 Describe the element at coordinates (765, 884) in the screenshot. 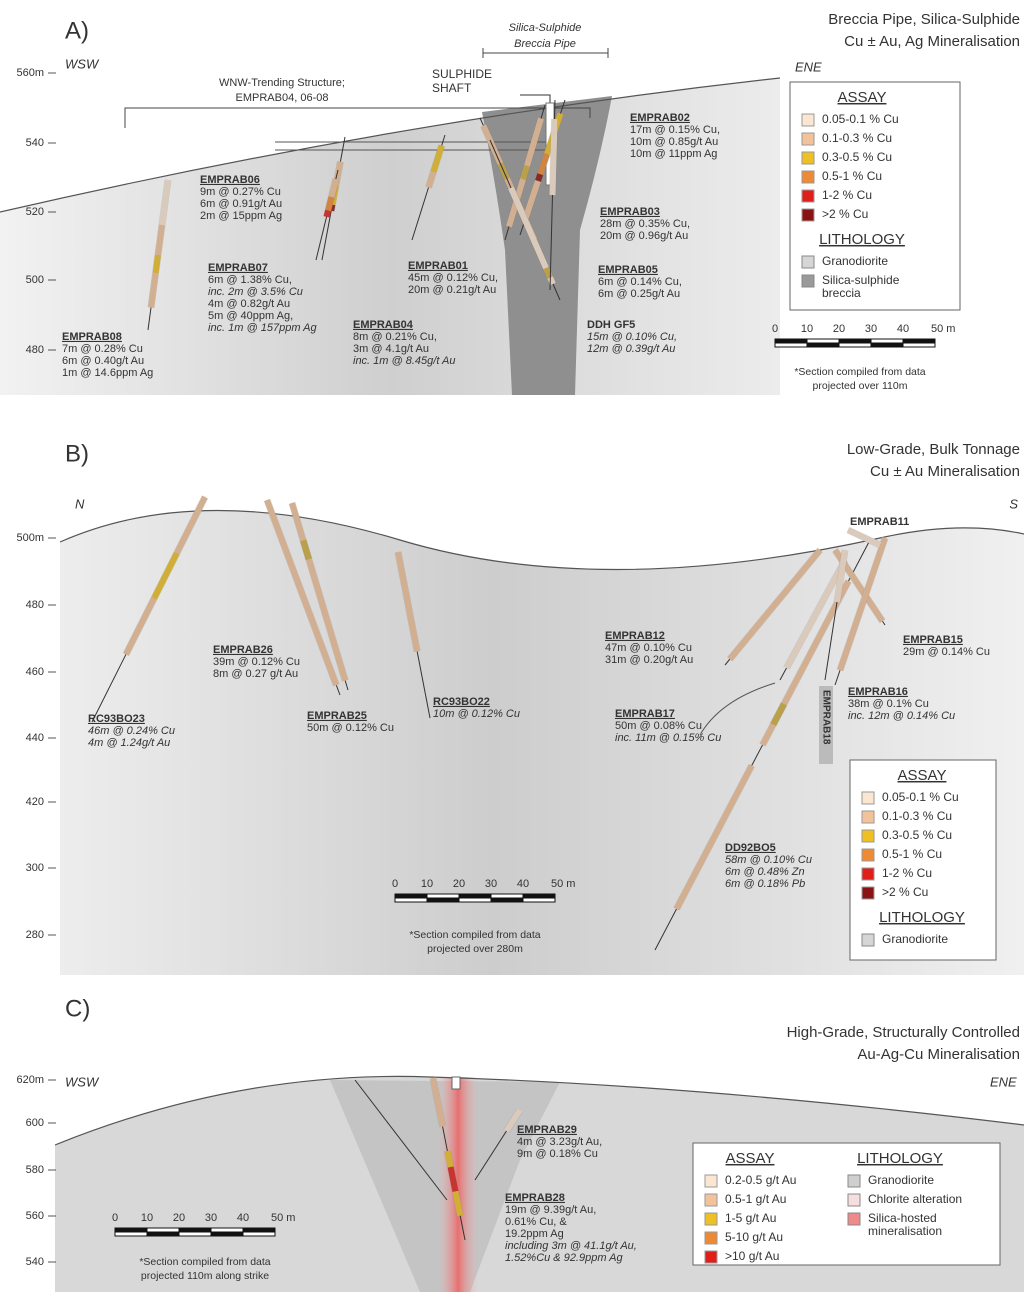

I see `hole-assay: 6m @ 0.18% Pb` at that location.